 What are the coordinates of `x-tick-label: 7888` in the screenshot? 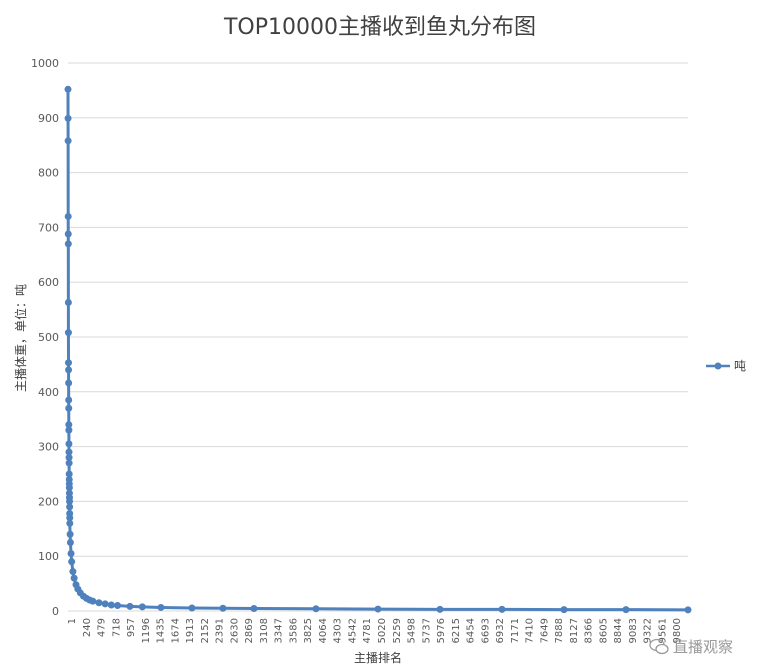 It's located at (559, 630).